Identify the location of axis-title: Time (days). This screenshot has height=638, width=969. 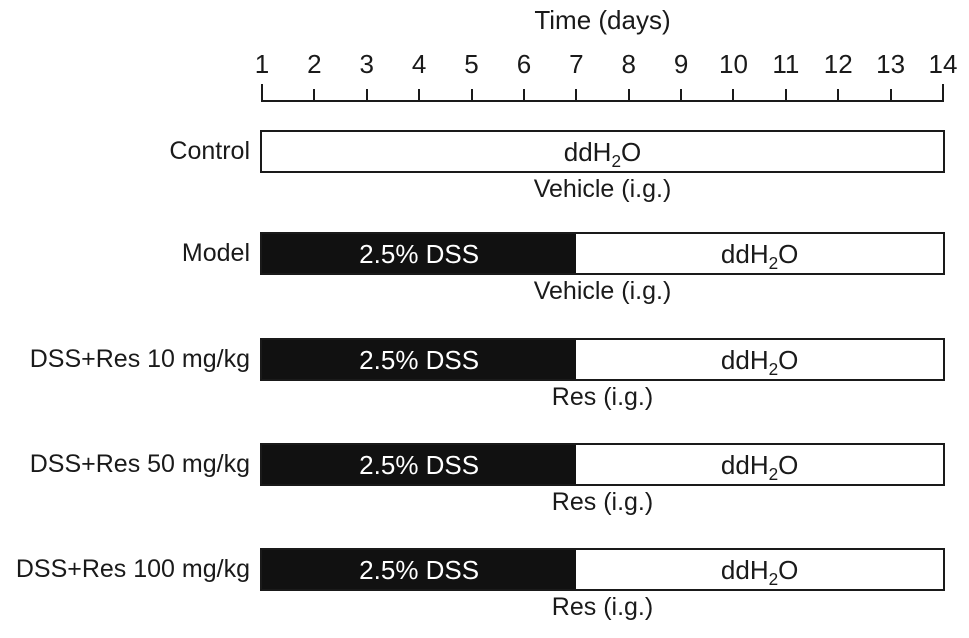
(602, 20).